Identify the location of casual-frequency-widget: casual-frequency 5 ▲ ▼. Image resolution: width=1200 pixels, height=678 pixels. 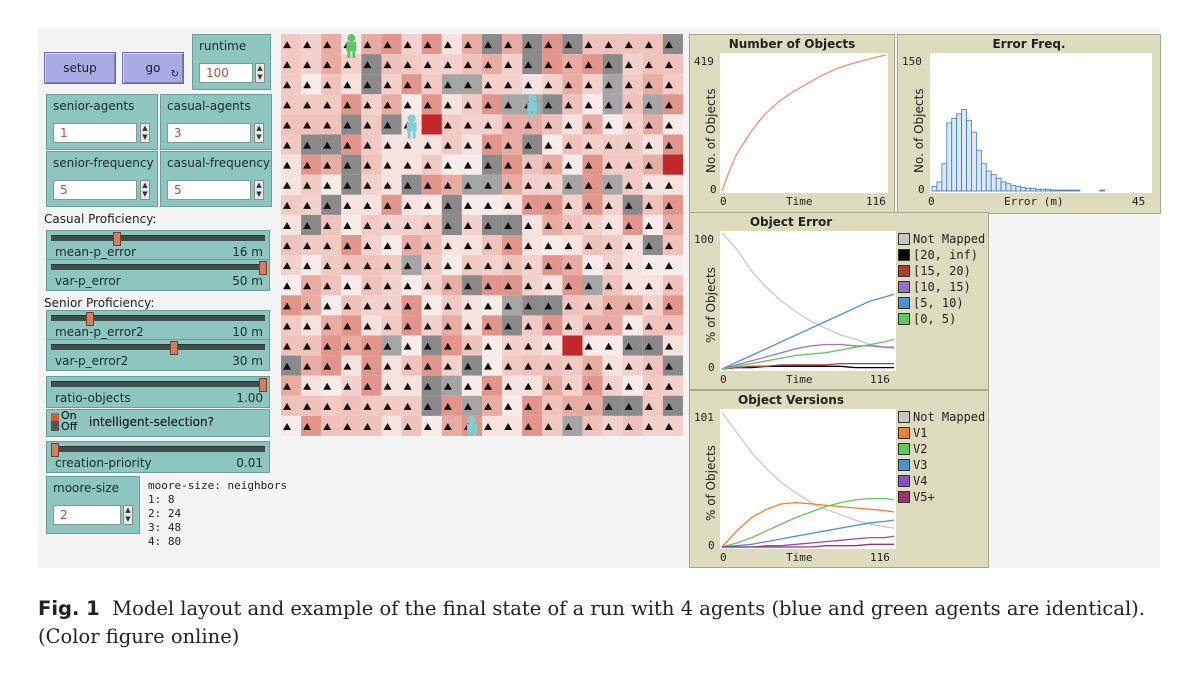
(216, 179).